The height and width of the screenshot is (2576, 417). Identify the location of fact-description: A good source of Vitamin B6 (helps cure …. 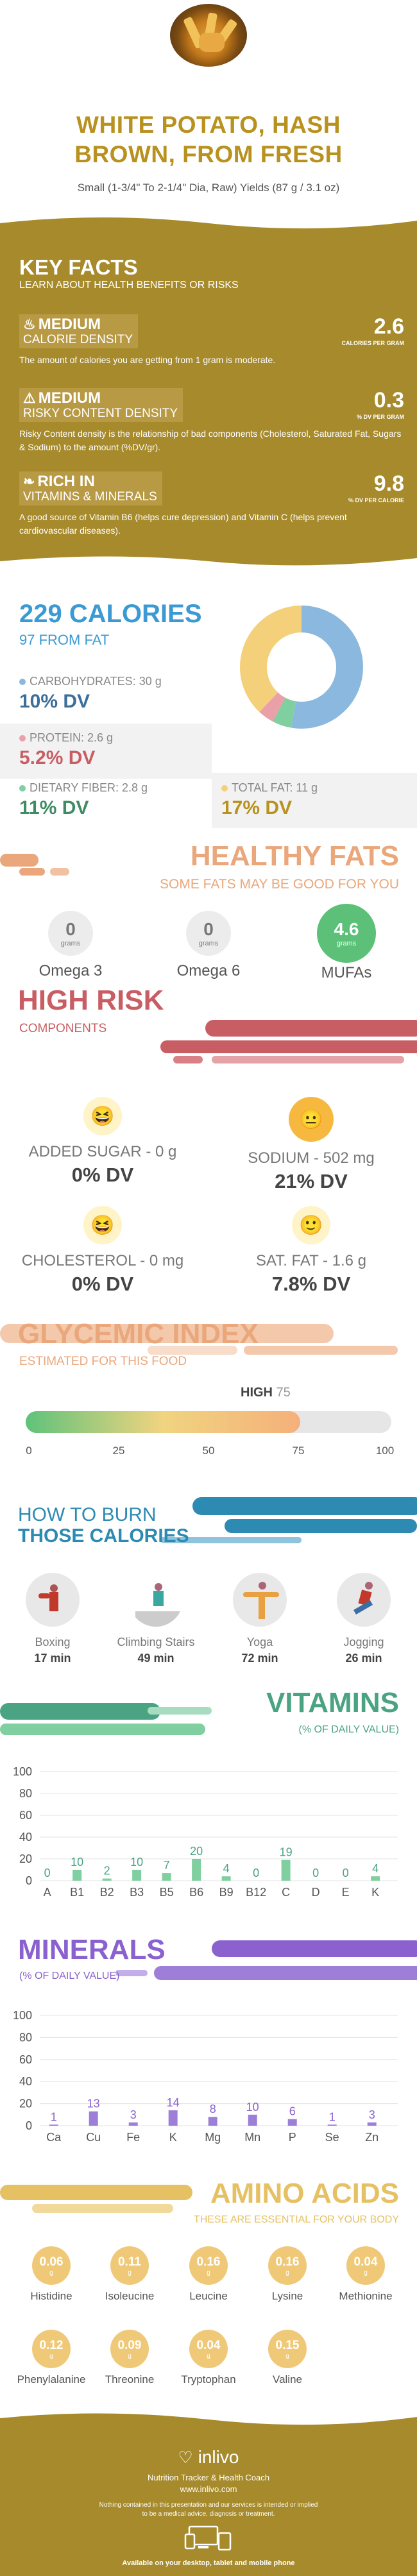
(183, 524).